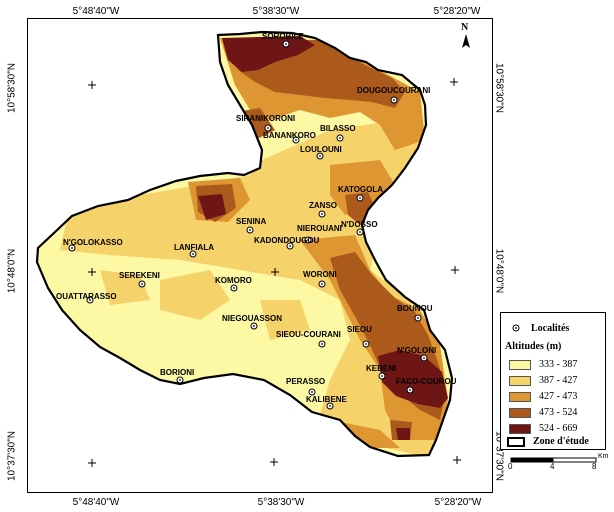  What do you see at coordinates (320, 156) in the screenshot?
I see `locality-marker-loulouni` at bounding box center [320, 156].